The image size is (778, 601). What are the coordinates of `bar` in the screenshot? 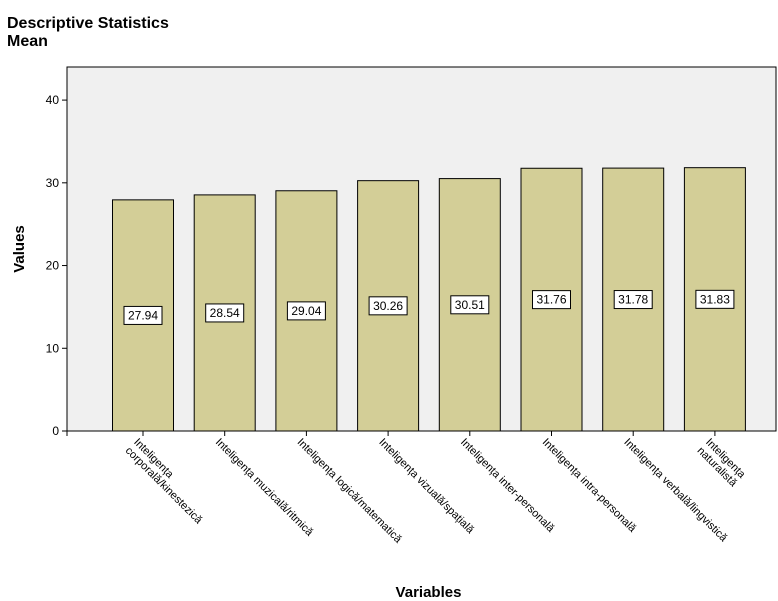 It's located at (388, 306).